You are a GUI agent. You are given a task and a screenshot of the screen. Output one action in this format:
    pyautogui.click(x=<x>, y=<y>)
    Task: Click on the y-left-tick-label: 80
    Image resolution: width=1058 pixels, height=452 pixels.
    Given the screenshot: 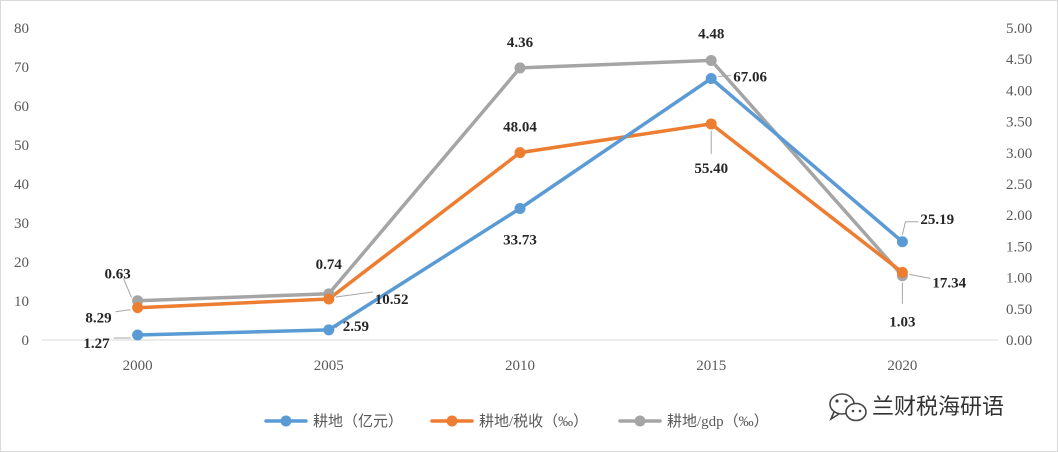 What is the action you would take?
    pyautogui.click(x=21, y=29)
    